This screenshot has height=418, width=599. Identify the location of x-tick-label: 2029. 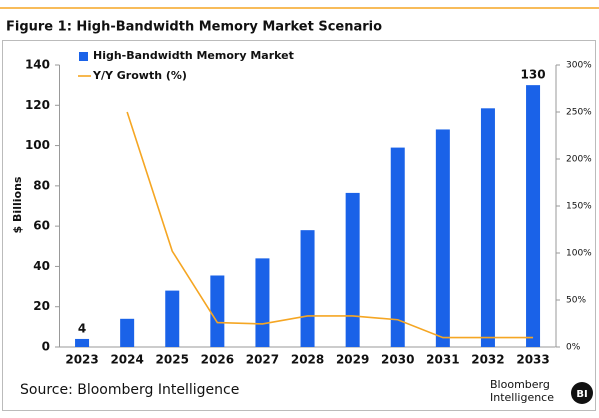
(352, 360).